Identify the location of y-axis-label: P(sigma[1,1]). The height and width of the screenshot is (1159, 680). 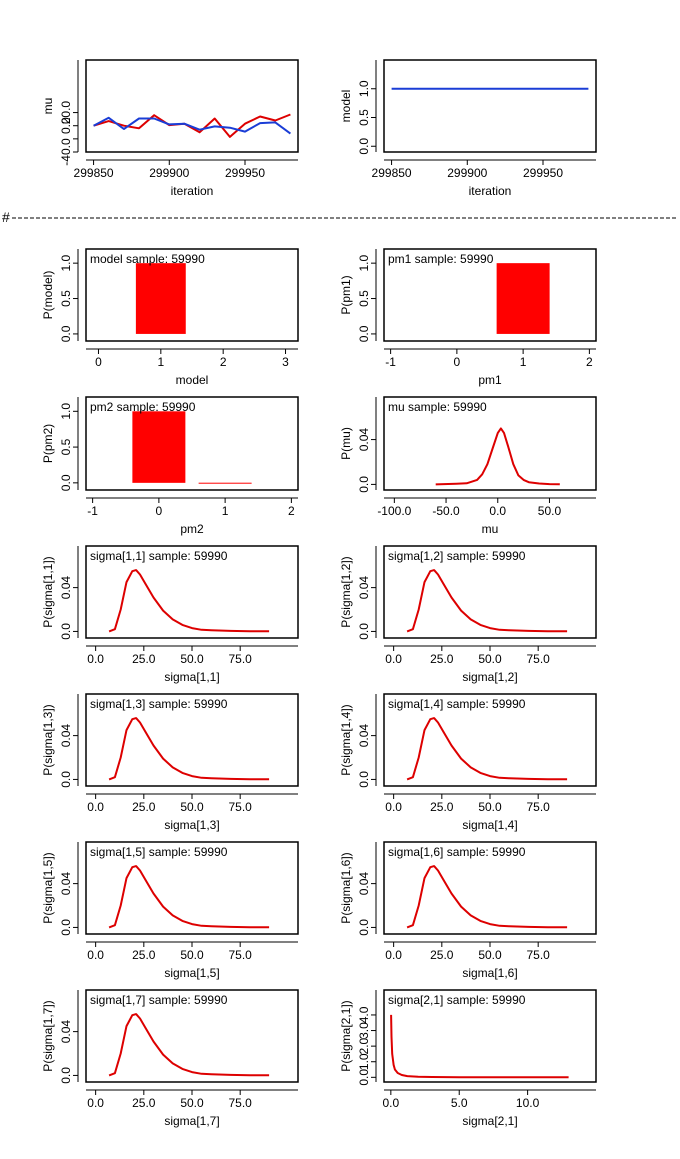
(48, 591).